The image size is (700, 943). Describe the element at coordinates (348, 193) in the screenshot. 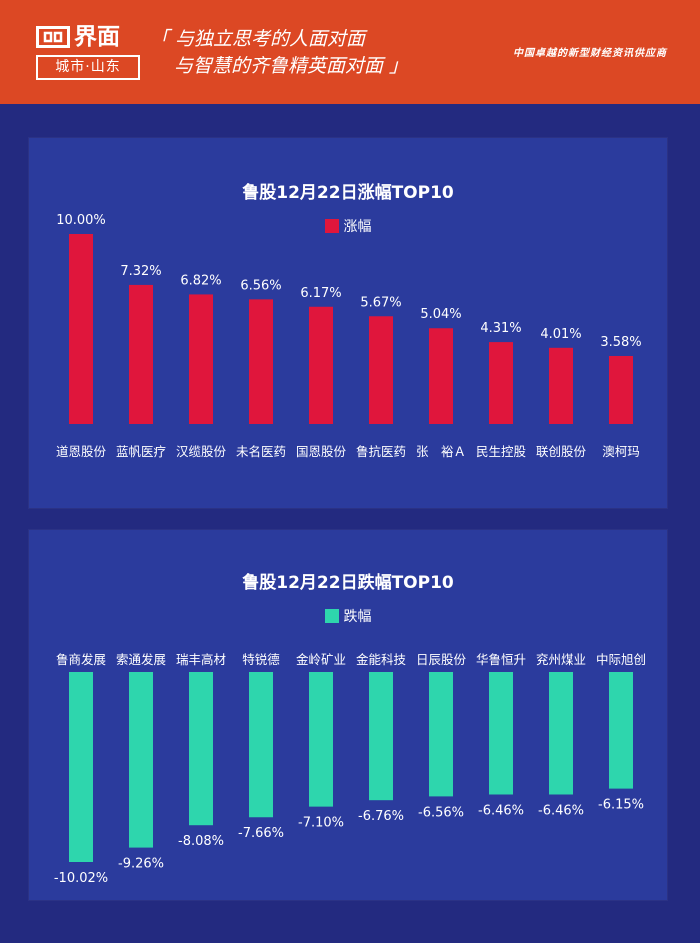

I see `gainers-chart-title: 鲁股12月22日涨幅TOP10` at that location.